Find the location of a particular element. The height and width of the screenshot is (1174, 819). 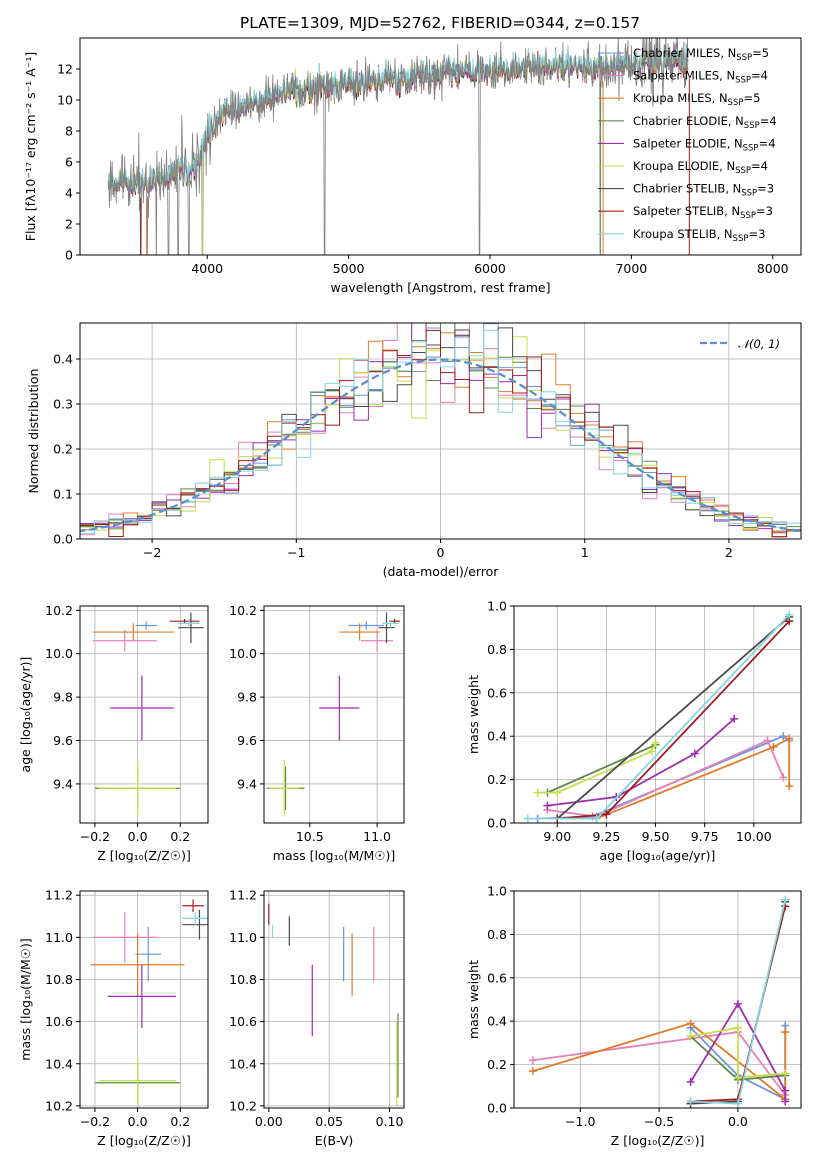

legend-item: Salpeter MILES, NSSP=4 is located at coordinates (683, 77).